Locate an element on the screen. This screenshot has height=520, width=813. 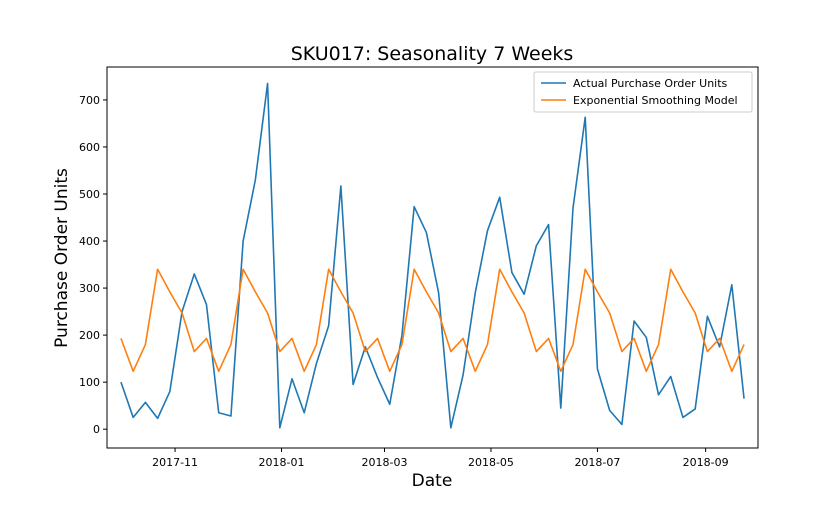
legend-box is located at coordinates (643, 92).